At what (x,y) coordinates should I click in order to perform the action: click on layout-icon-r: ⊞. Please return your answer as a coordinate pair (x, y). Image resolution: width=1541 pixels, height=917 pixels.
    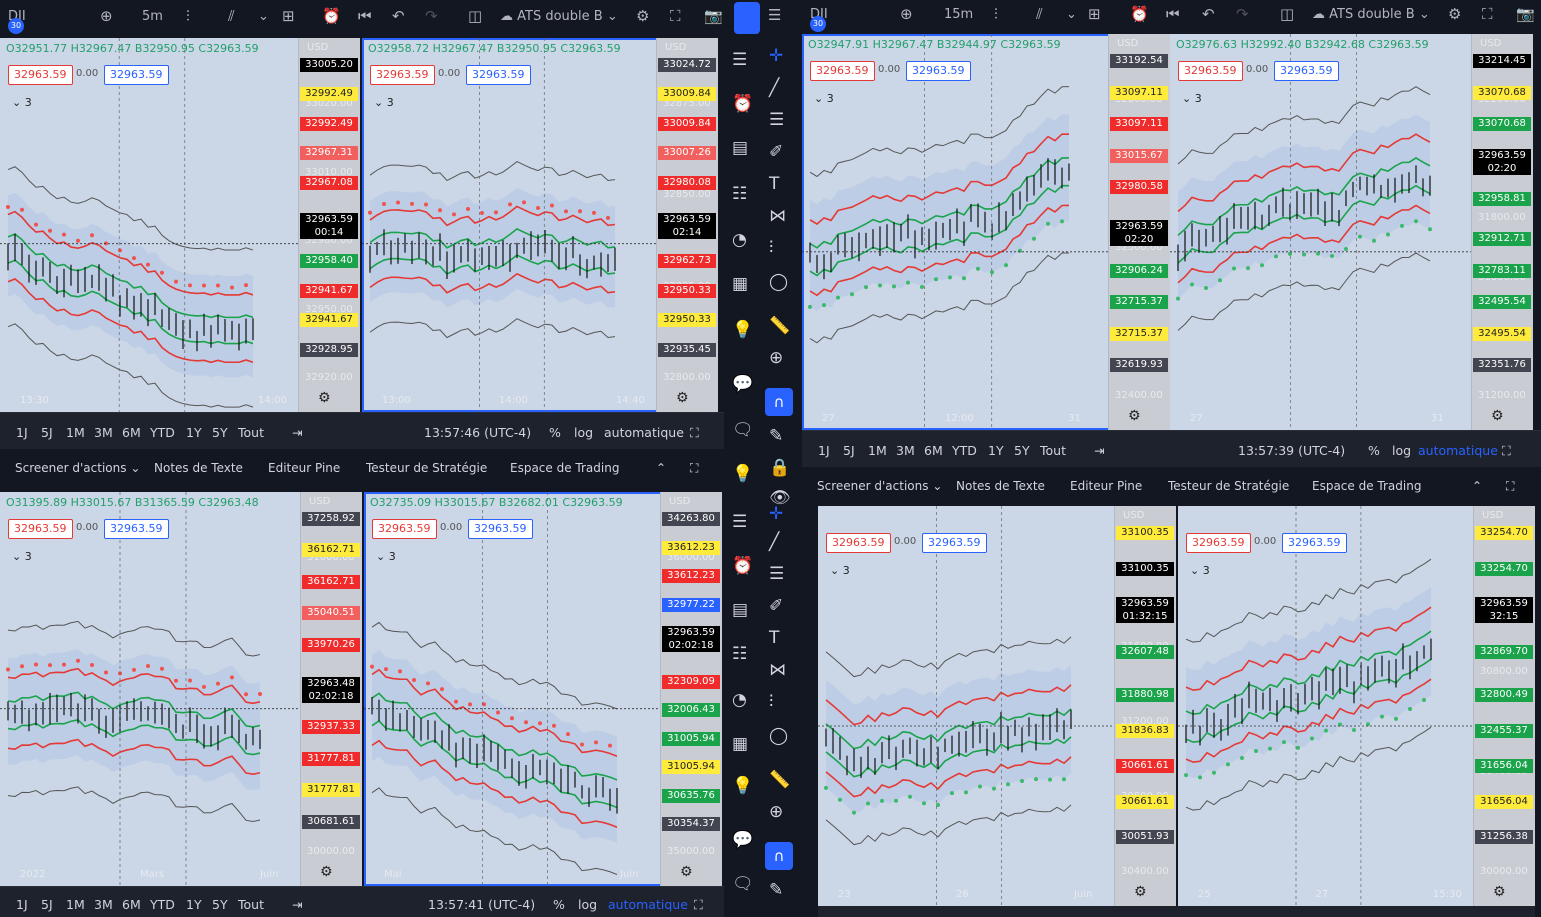
    Looking at the image, I should click on (1094, 14).